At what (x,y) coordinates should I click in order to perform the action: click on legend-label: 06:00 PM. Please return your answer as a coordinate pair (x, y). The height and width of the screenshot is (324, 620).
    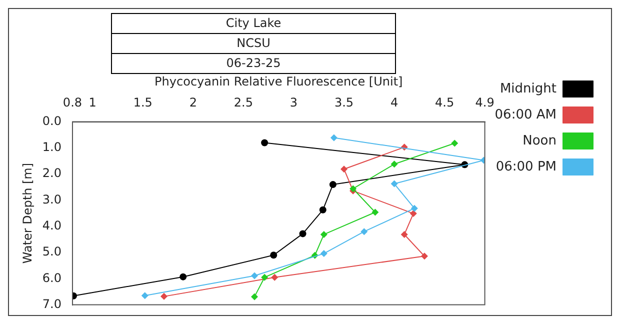
    Looking at the image, I should click on (526, 166).